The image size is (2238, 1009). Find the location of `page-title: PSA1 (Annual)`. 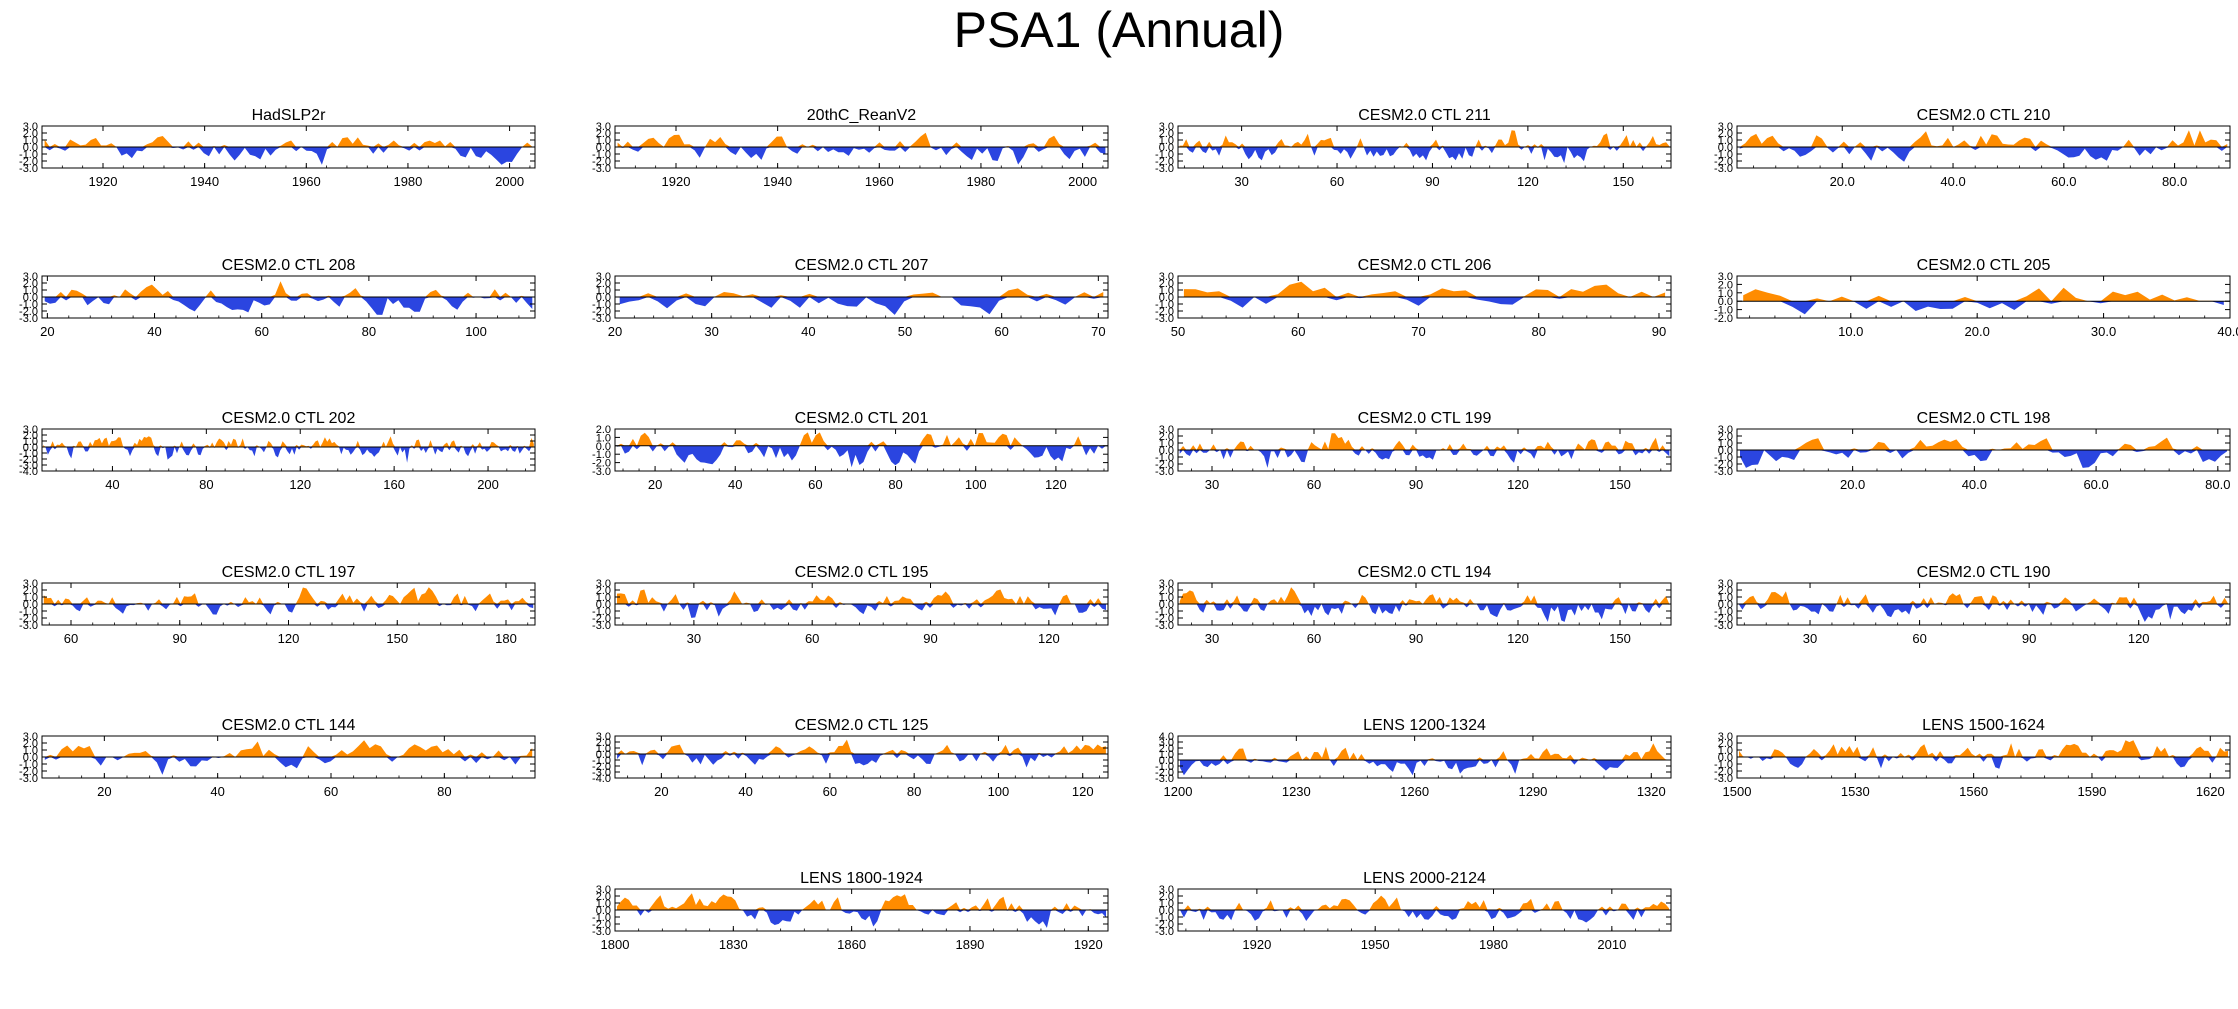

page-title: PSA1 (Annual) is located at coordinates (1119, 30).